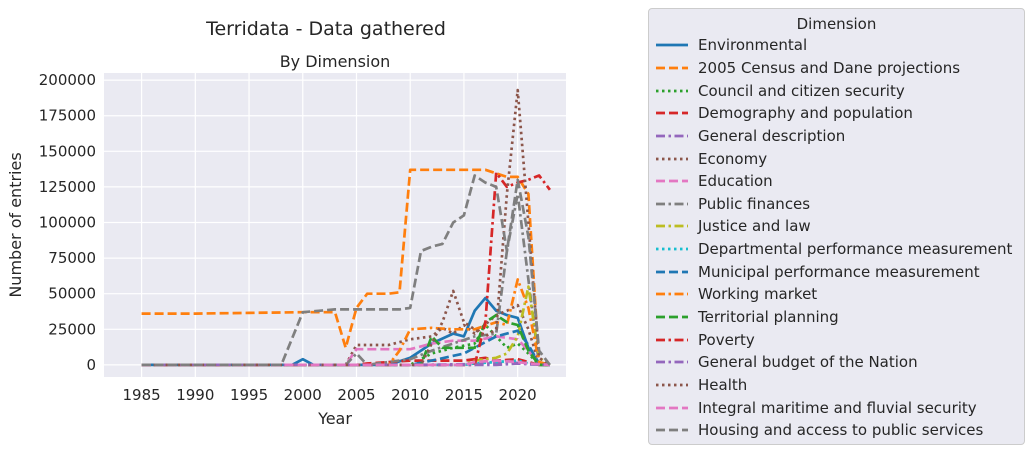  I want to click on legend-item: Education, so click(836, 181).